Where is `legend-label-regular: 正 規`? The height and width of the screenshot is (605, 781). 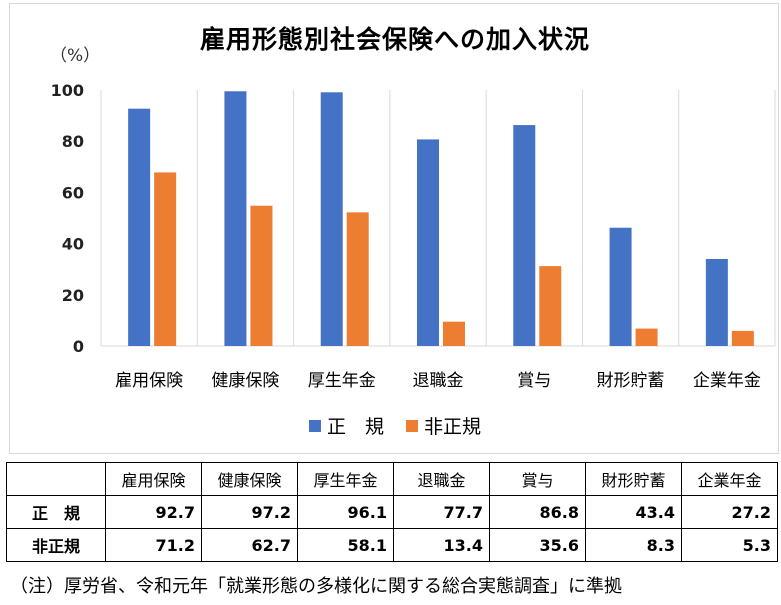
legend-label-regular: 正 規 is located at coordinates (355, 427).